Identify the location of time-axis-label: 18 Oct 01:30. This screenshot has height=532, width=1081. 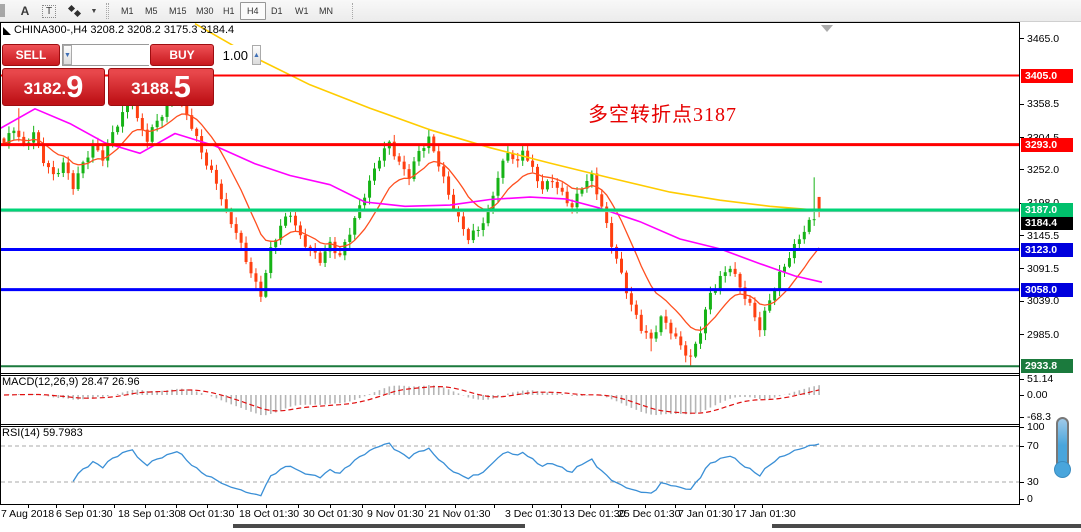
(269, 514).